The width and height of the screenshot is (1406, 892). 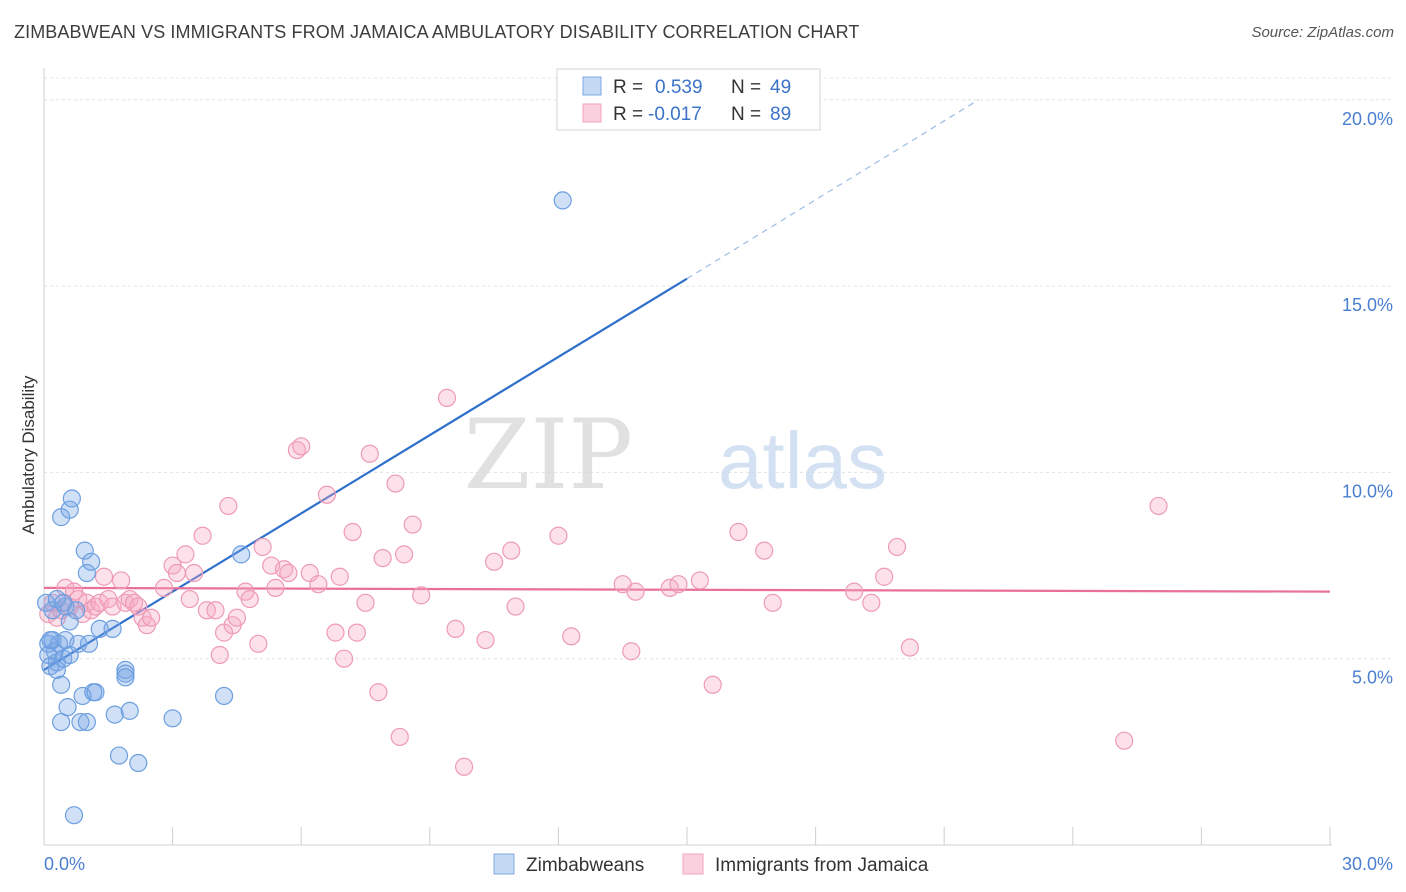 I want to click on x-tick-label-1: 30.0%, so click(x=1367, y=864).